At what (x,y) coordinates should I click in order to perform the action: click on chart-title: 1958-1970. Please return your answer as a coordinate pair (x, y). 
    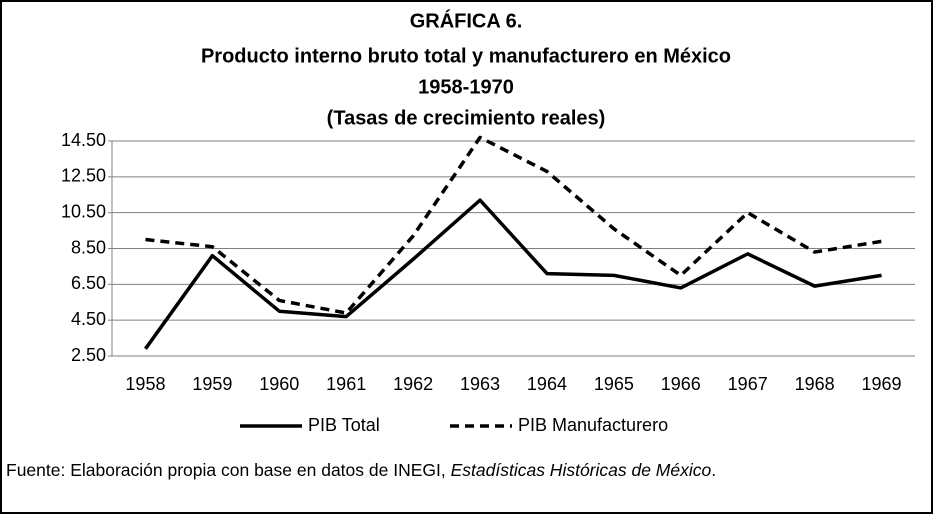
    Looking at the image, I should click on (466, 87).